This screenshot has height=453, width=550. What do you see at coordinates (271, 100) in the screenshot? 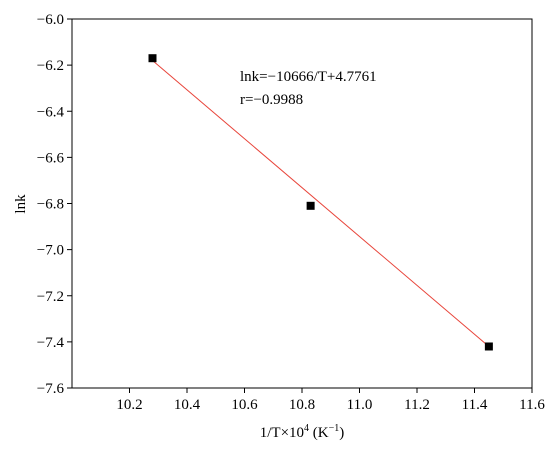
I see `correlation-annotation: r=−0.9988` at bounding box center [271, 100].